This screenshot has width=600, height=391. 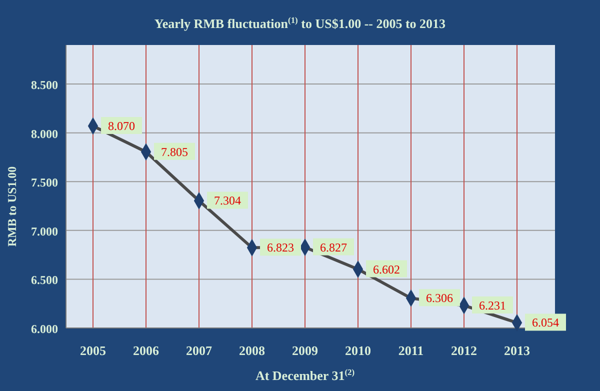 What do you see at coordinates (333, 247) in the screenshot?
I see `text: 6.827` at bounding box center [333, 247].